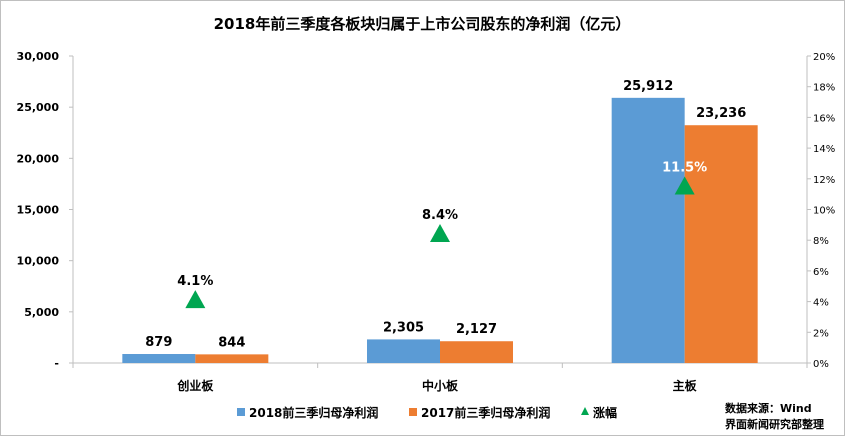  Describe the element at coordinates (440, 215) in the screenshot. I see `growth-data-label: 8.4%` at that location.